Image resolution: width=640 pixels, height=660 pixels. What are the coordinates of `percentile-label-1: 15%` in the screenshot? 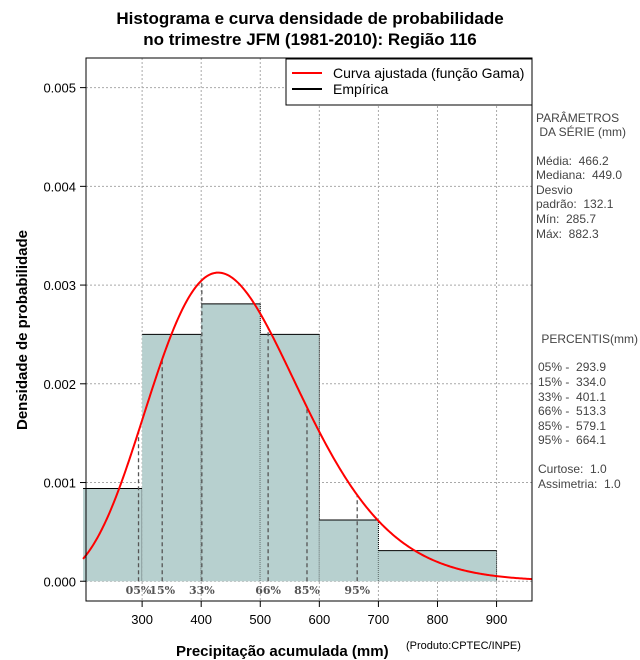 It's located at (162, 590).